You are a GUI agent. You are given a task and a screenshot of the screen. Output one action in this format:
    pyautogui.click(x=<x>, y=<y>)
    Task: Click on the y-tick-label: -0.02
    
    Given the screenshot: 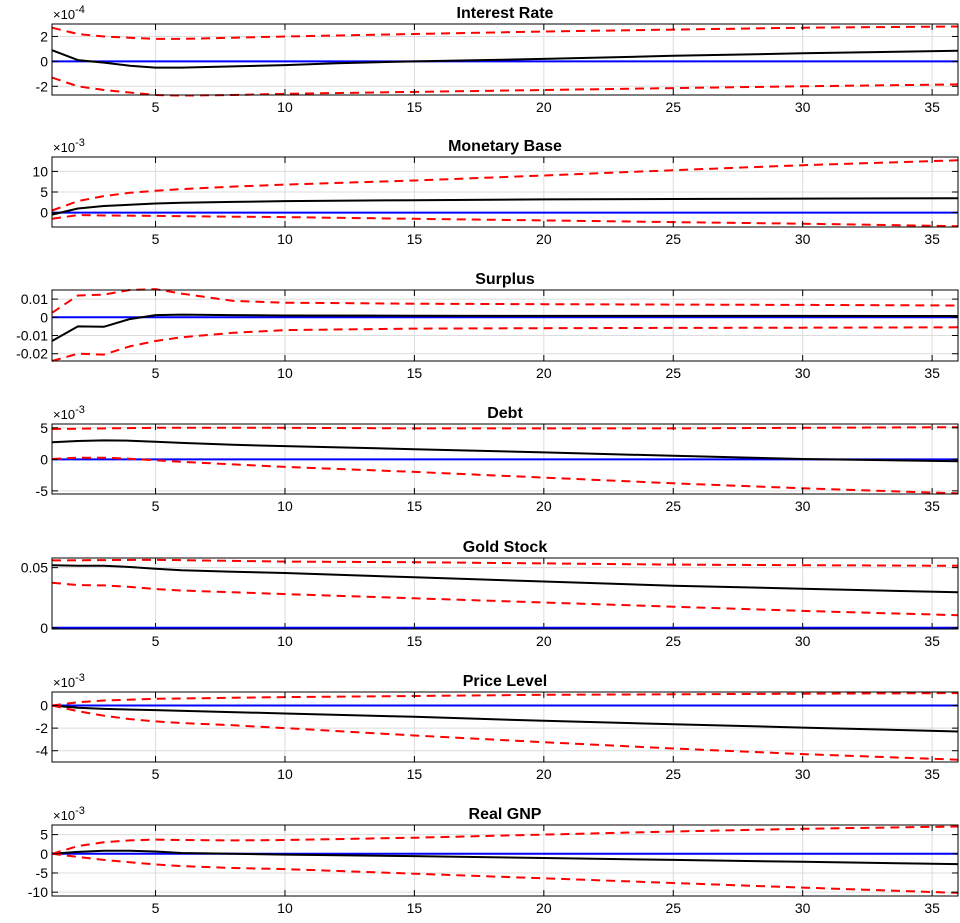 What is the action you would take?
    pyautogui.click(x=32, y=354)
    